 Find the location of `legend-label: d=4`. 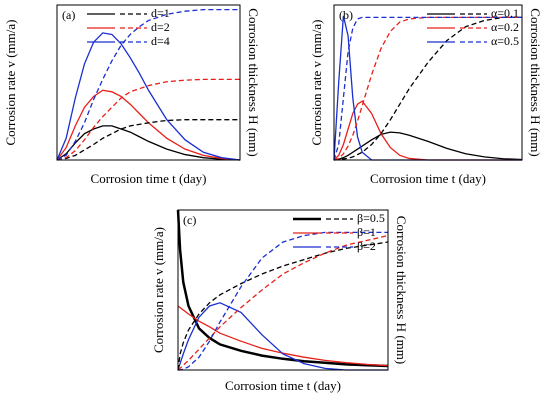

legend-label: d=4 is located at coordinates (160, 41).